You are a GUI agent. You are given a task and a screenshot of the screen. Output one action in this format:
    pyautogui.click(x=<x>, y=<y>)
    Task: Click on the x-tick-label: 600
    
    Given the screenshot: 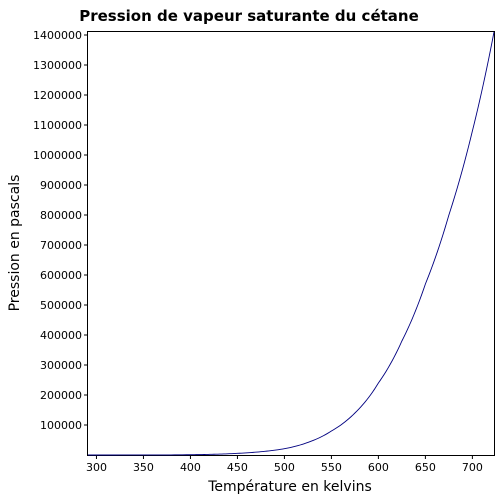 What is the action you would take?
    pyautogui.click(x=378, y=467)
    